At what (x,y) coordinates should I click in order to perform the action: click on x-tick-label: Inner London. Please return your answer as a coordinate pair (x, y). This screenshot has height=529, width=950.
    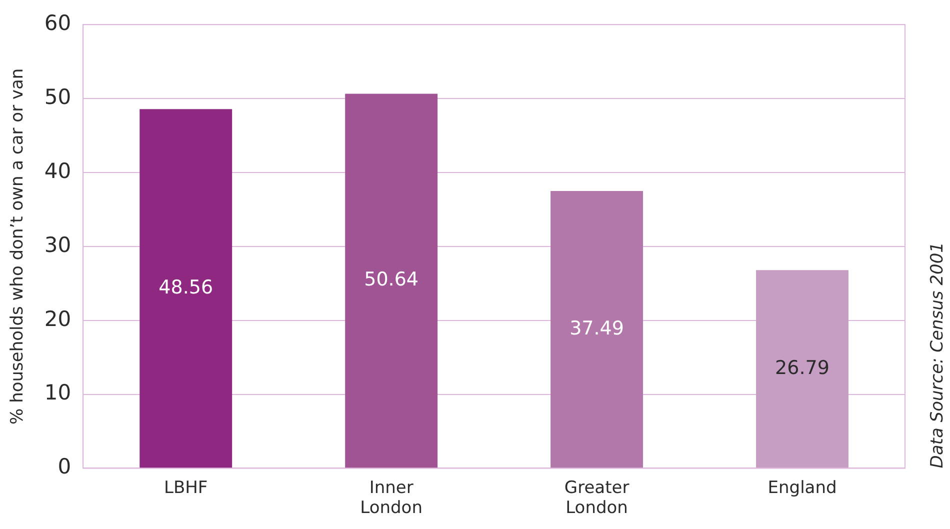
    Looking at the image, I should click on (391, 498).